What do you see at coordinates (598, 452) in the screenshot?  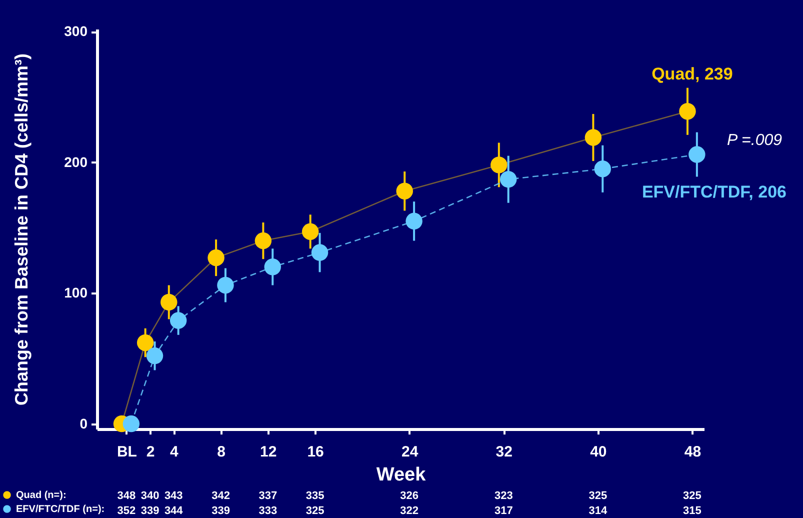 I see `x-tick-label: 40` at bounding box center [598, 452].